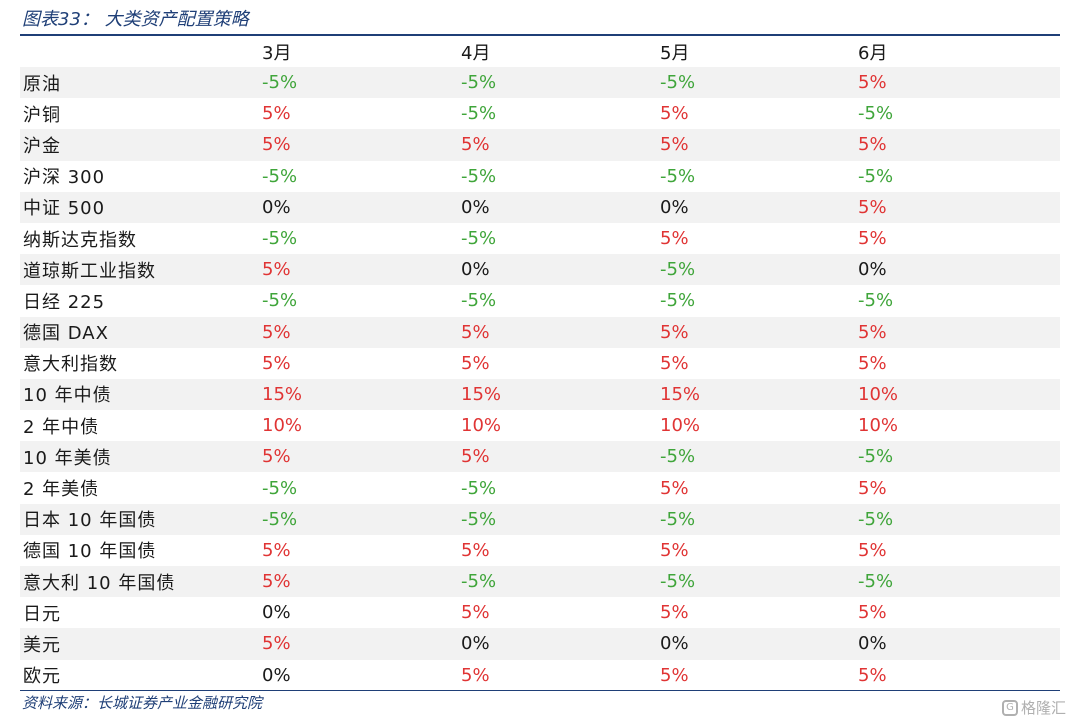 The height and width of the screenshot is (726, 1080). What do you see at coordinates (540, 644) in the screenshot?
I see `table-row: 美元 5% 0% 0% 0%` at bounding box center [540, 644].